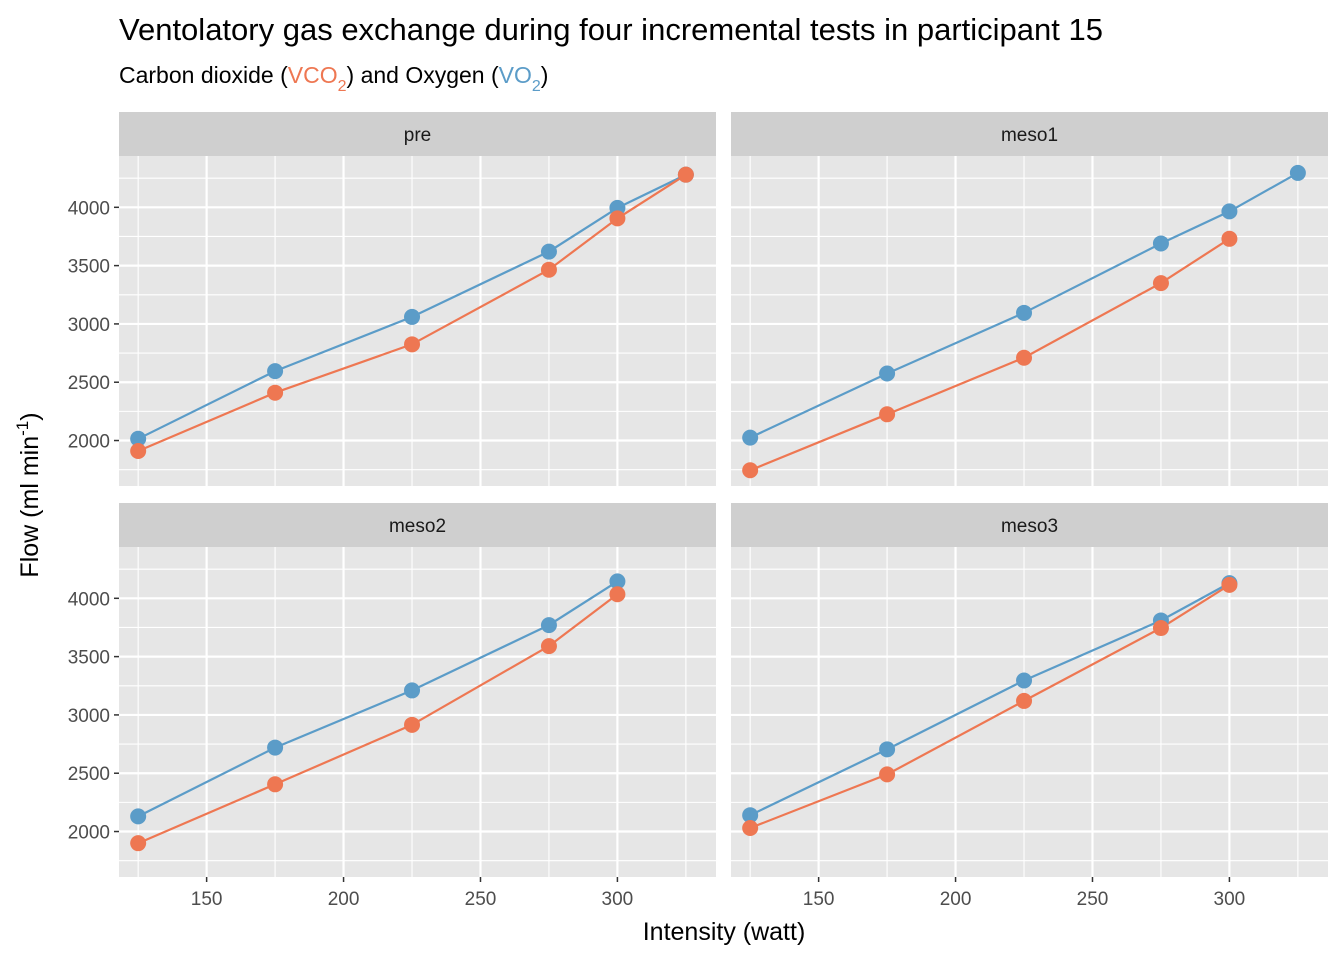  What do you see at coordinates (203, 75) in the screenshot?
I see `subtitle-prefix: Carbon dioxide (` at bounding box center [203, 75].